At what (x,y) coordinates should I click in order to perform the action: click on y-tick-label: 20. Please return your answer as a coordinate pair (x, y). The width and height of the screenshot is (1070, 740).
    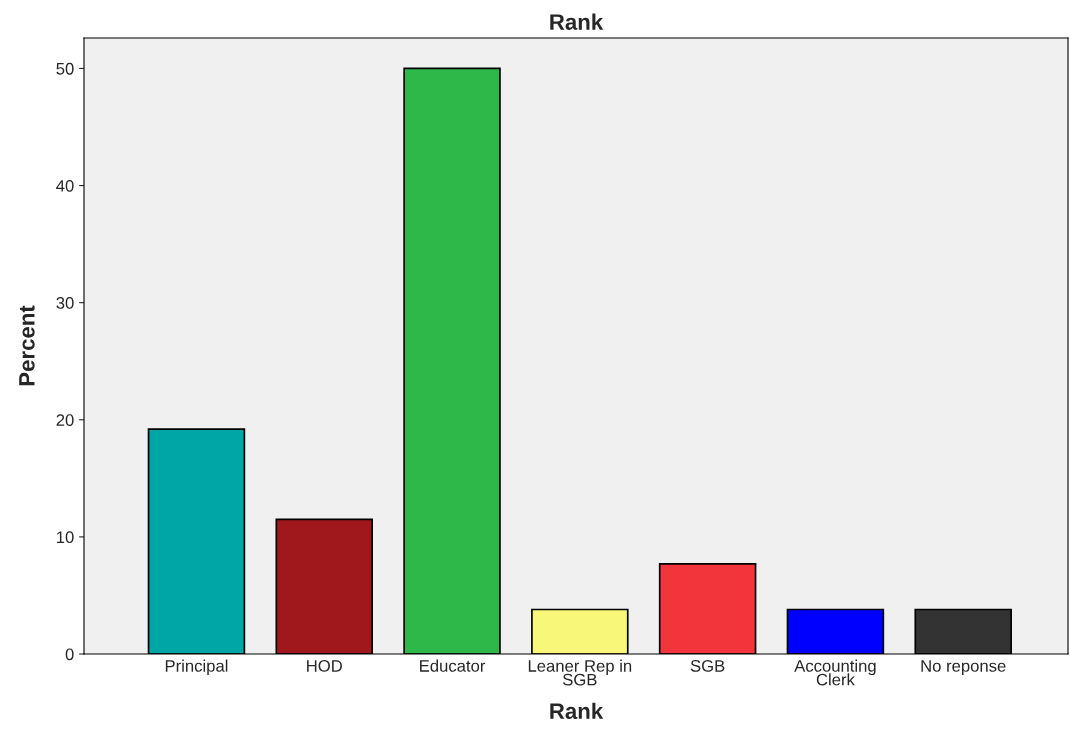
    Looking at the image, I should click on (65, 420).